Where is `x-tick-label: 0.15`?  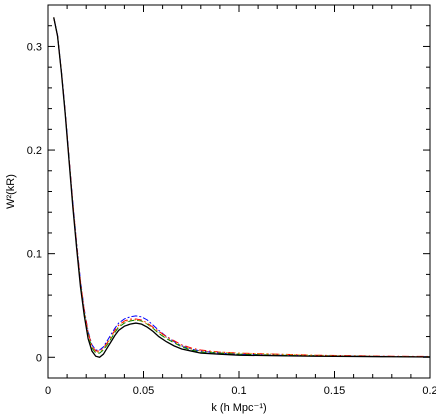
x-tick-label: 0.15 is located at coordinates (334, 391).